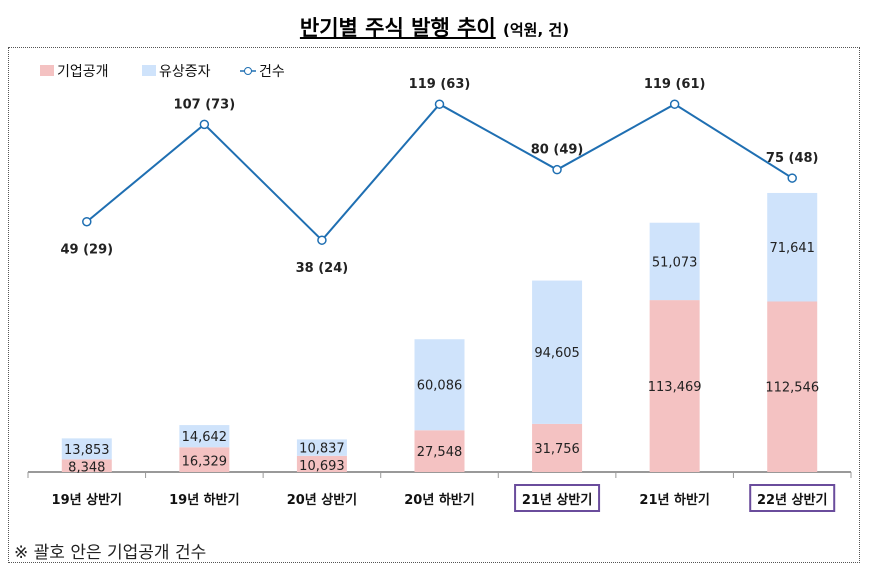 This screenshot has width=869, height=570. Describe the element at coordinates (47, 70) in the screenshot. I see `legend-swatch-ipo` at that location.